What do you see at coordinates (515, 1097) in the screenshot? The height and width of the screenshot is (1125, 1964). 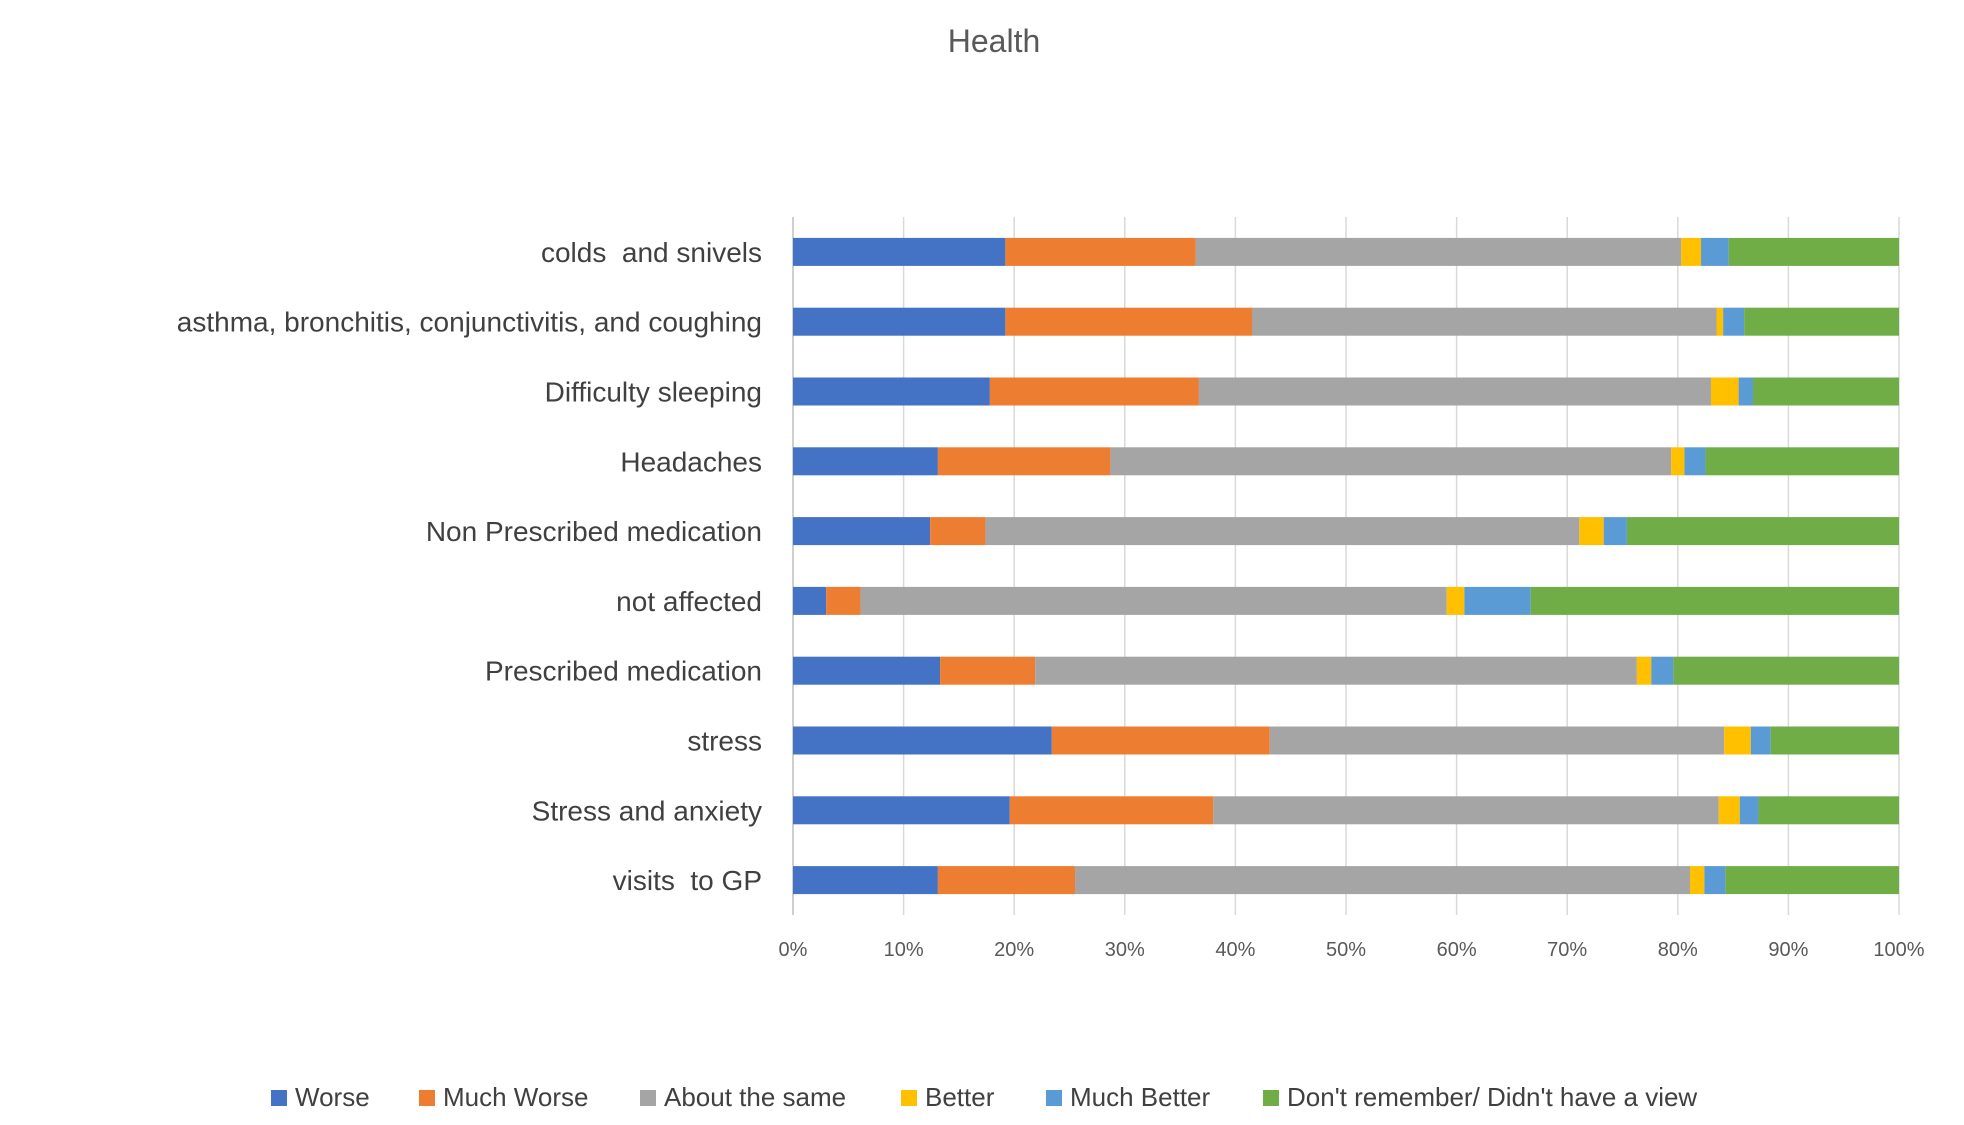 I see `legend-label: Much Worse` at bounding box center [515, 1097].